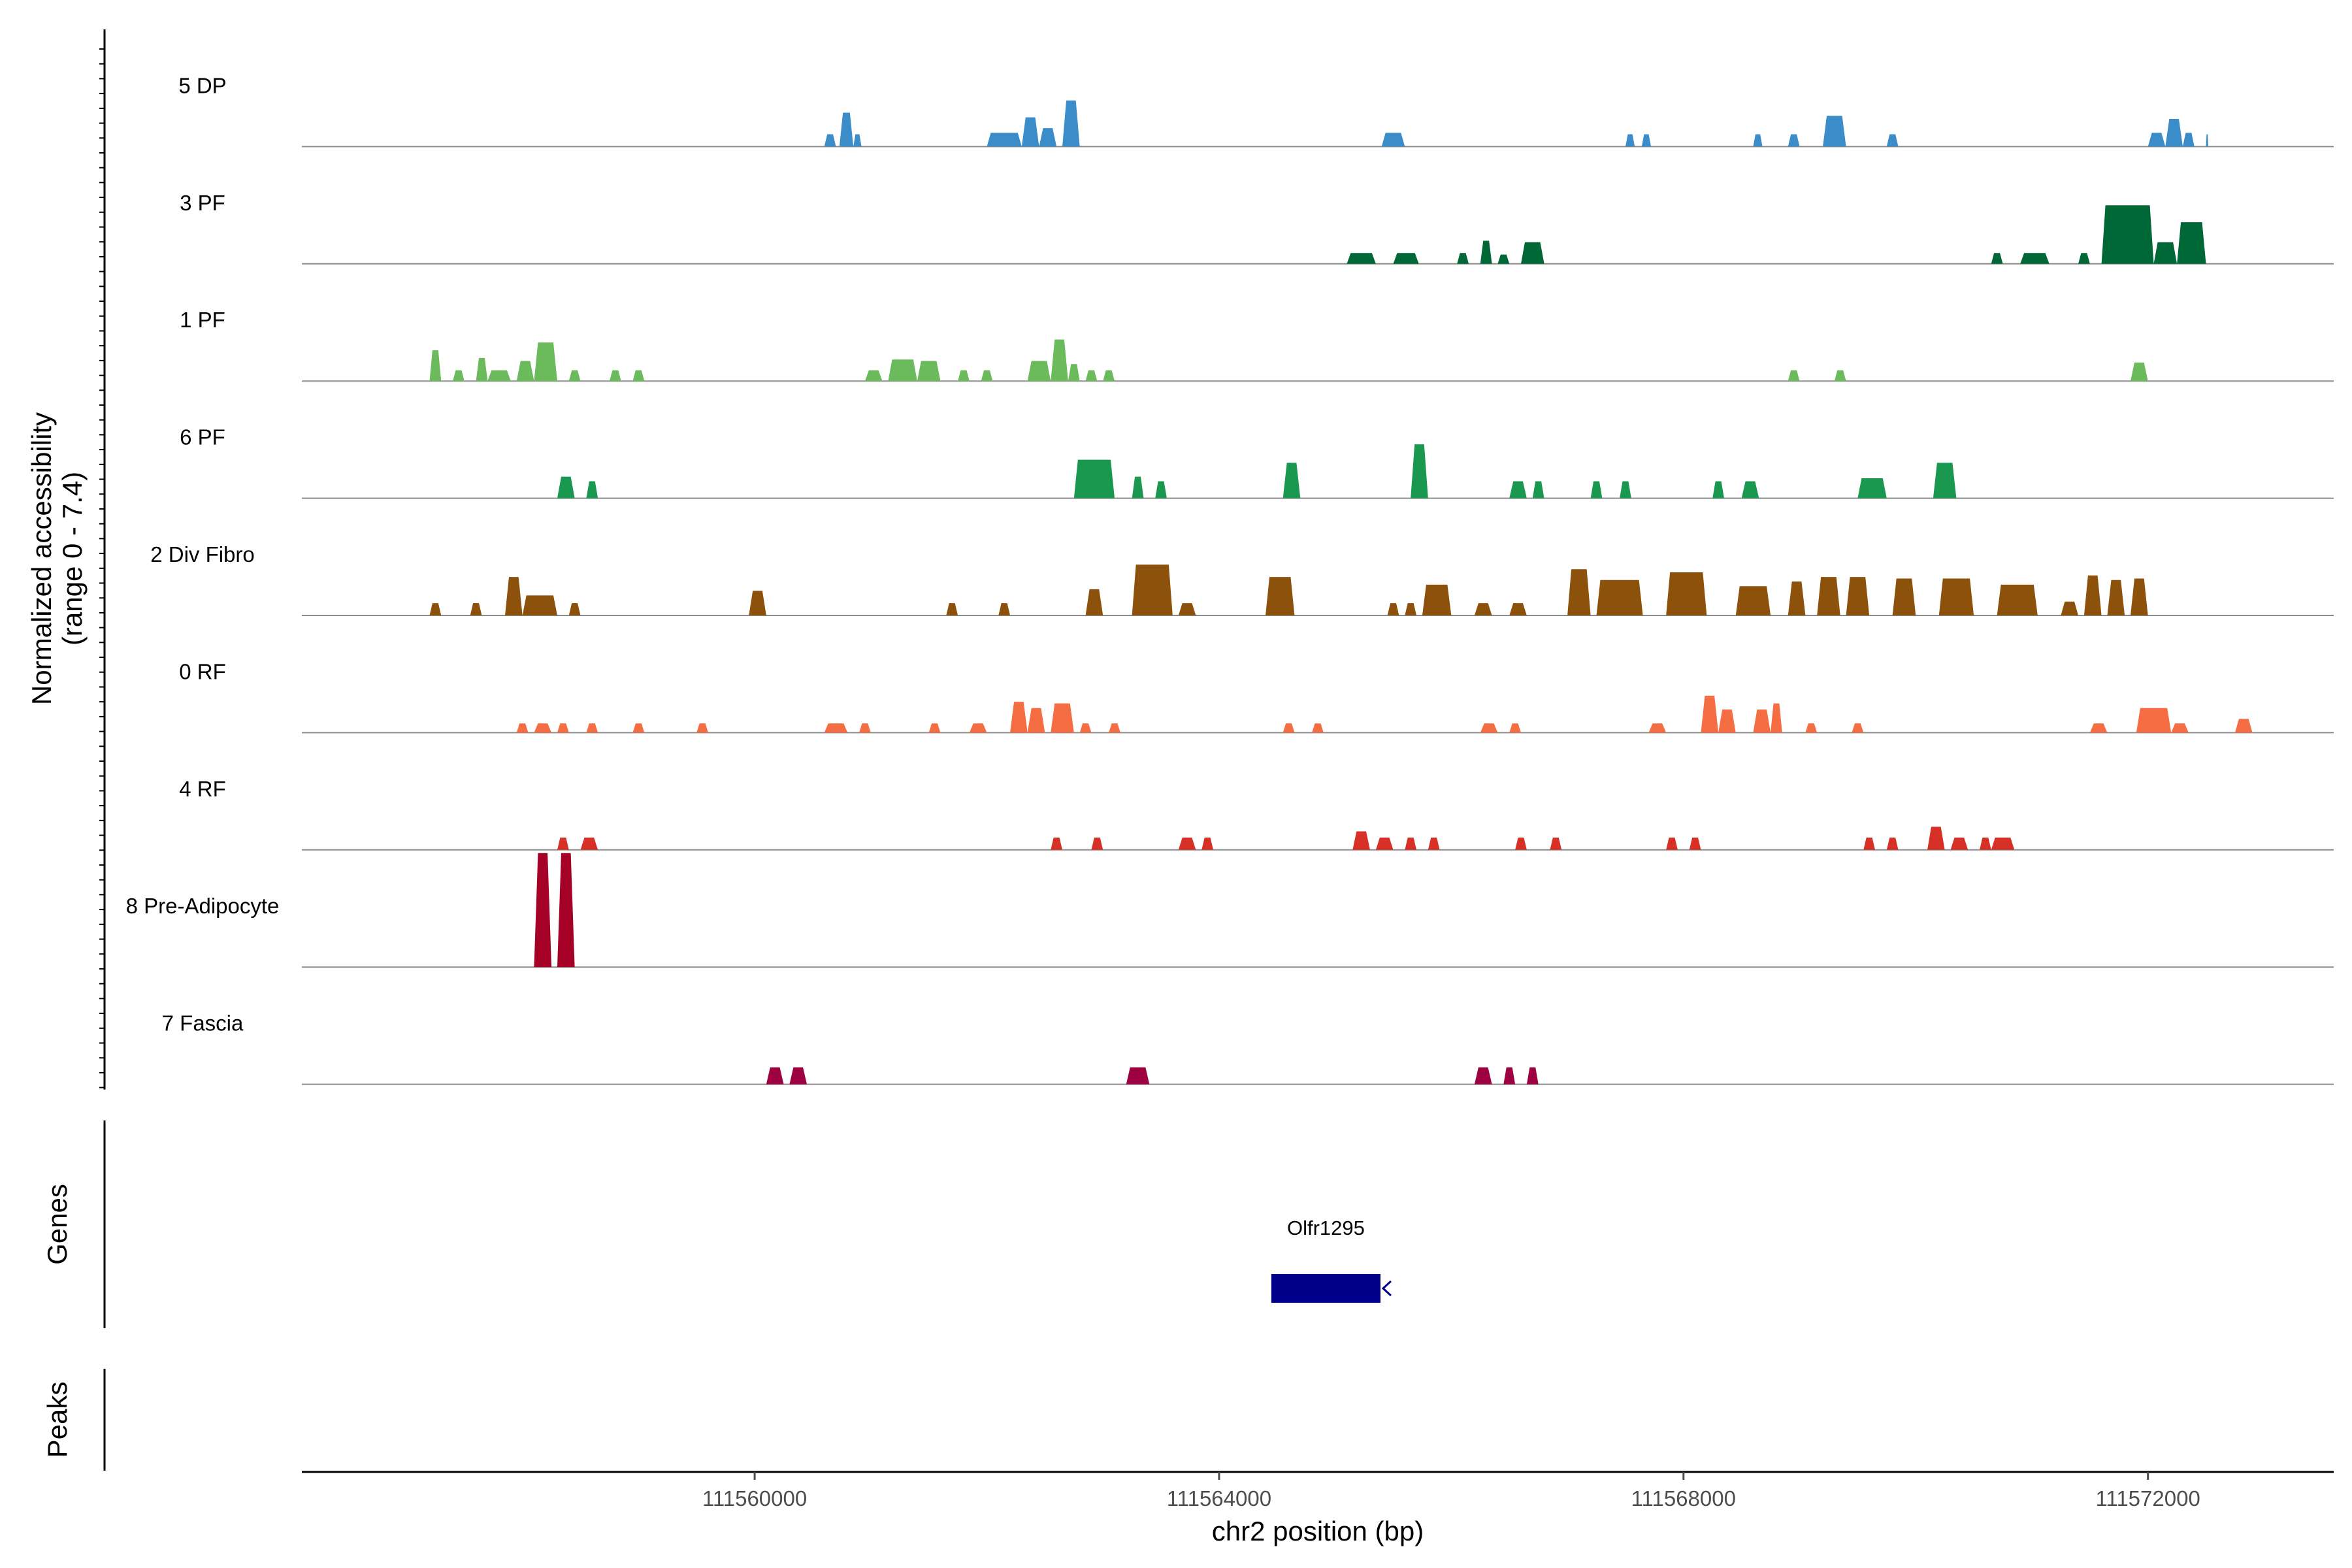 This screenshot has width=2352, height=1568. What do you see at coordinates (202, 437) in the screenshot?
I see `track-label: 6 PF` at bounding box center [202, 437].